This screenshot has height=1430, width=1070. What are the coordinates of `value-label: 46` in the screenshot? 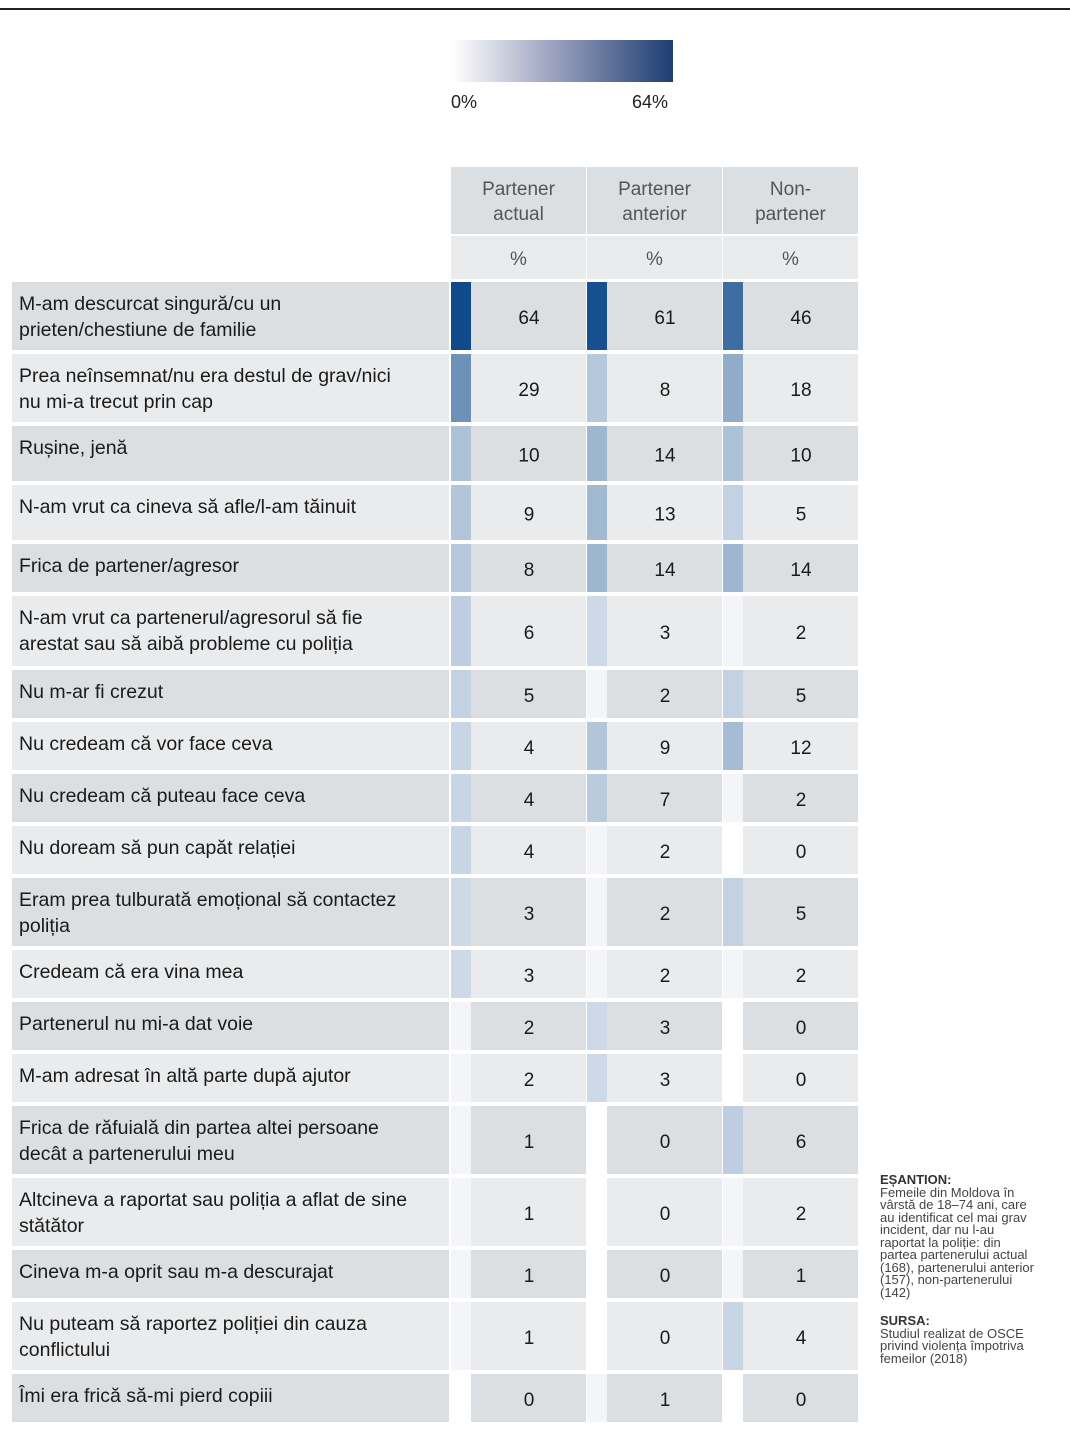 It's located at (800, 318).